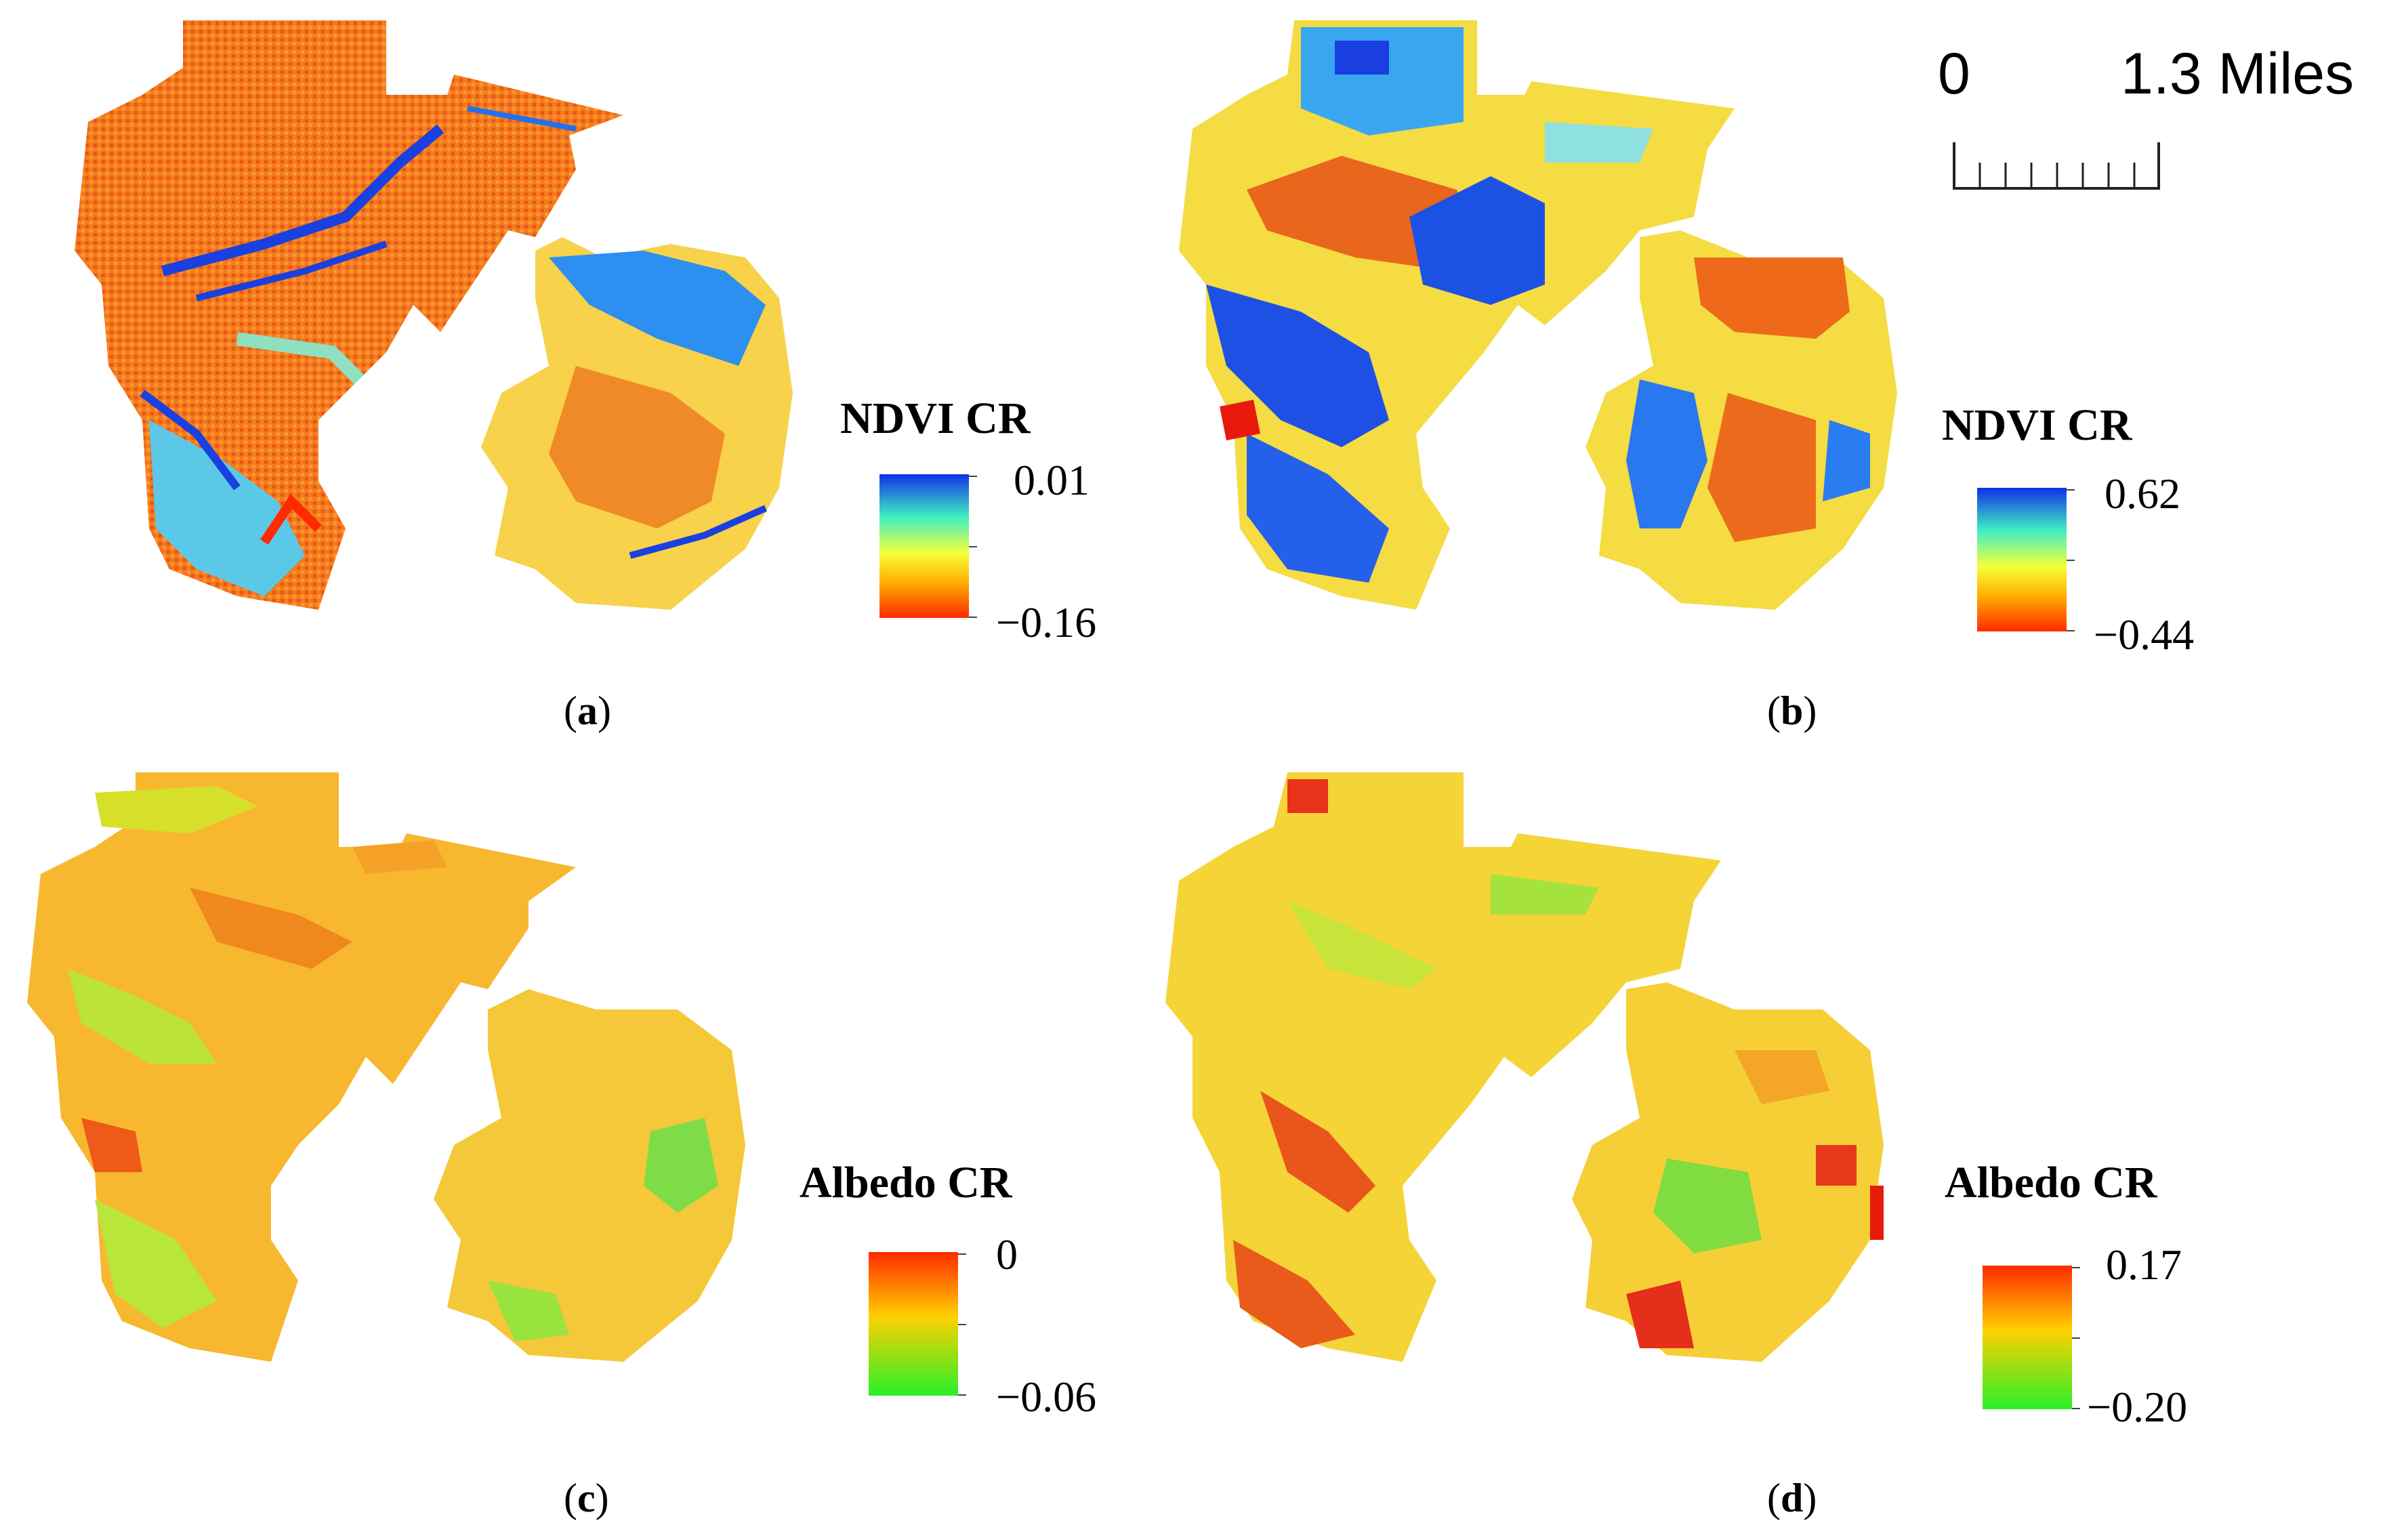  Describe the element at coordinates (2071, 560) in the screenshot. I see `legend-tick-mid-b` at that location.